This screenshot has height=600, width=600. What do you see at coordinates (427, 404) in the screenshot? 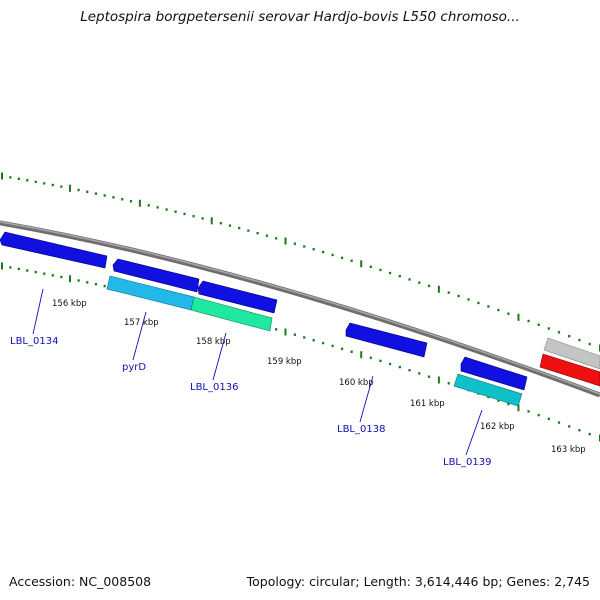
I see `kbp-label: 161 kbp` at bounding box center [427, 404].